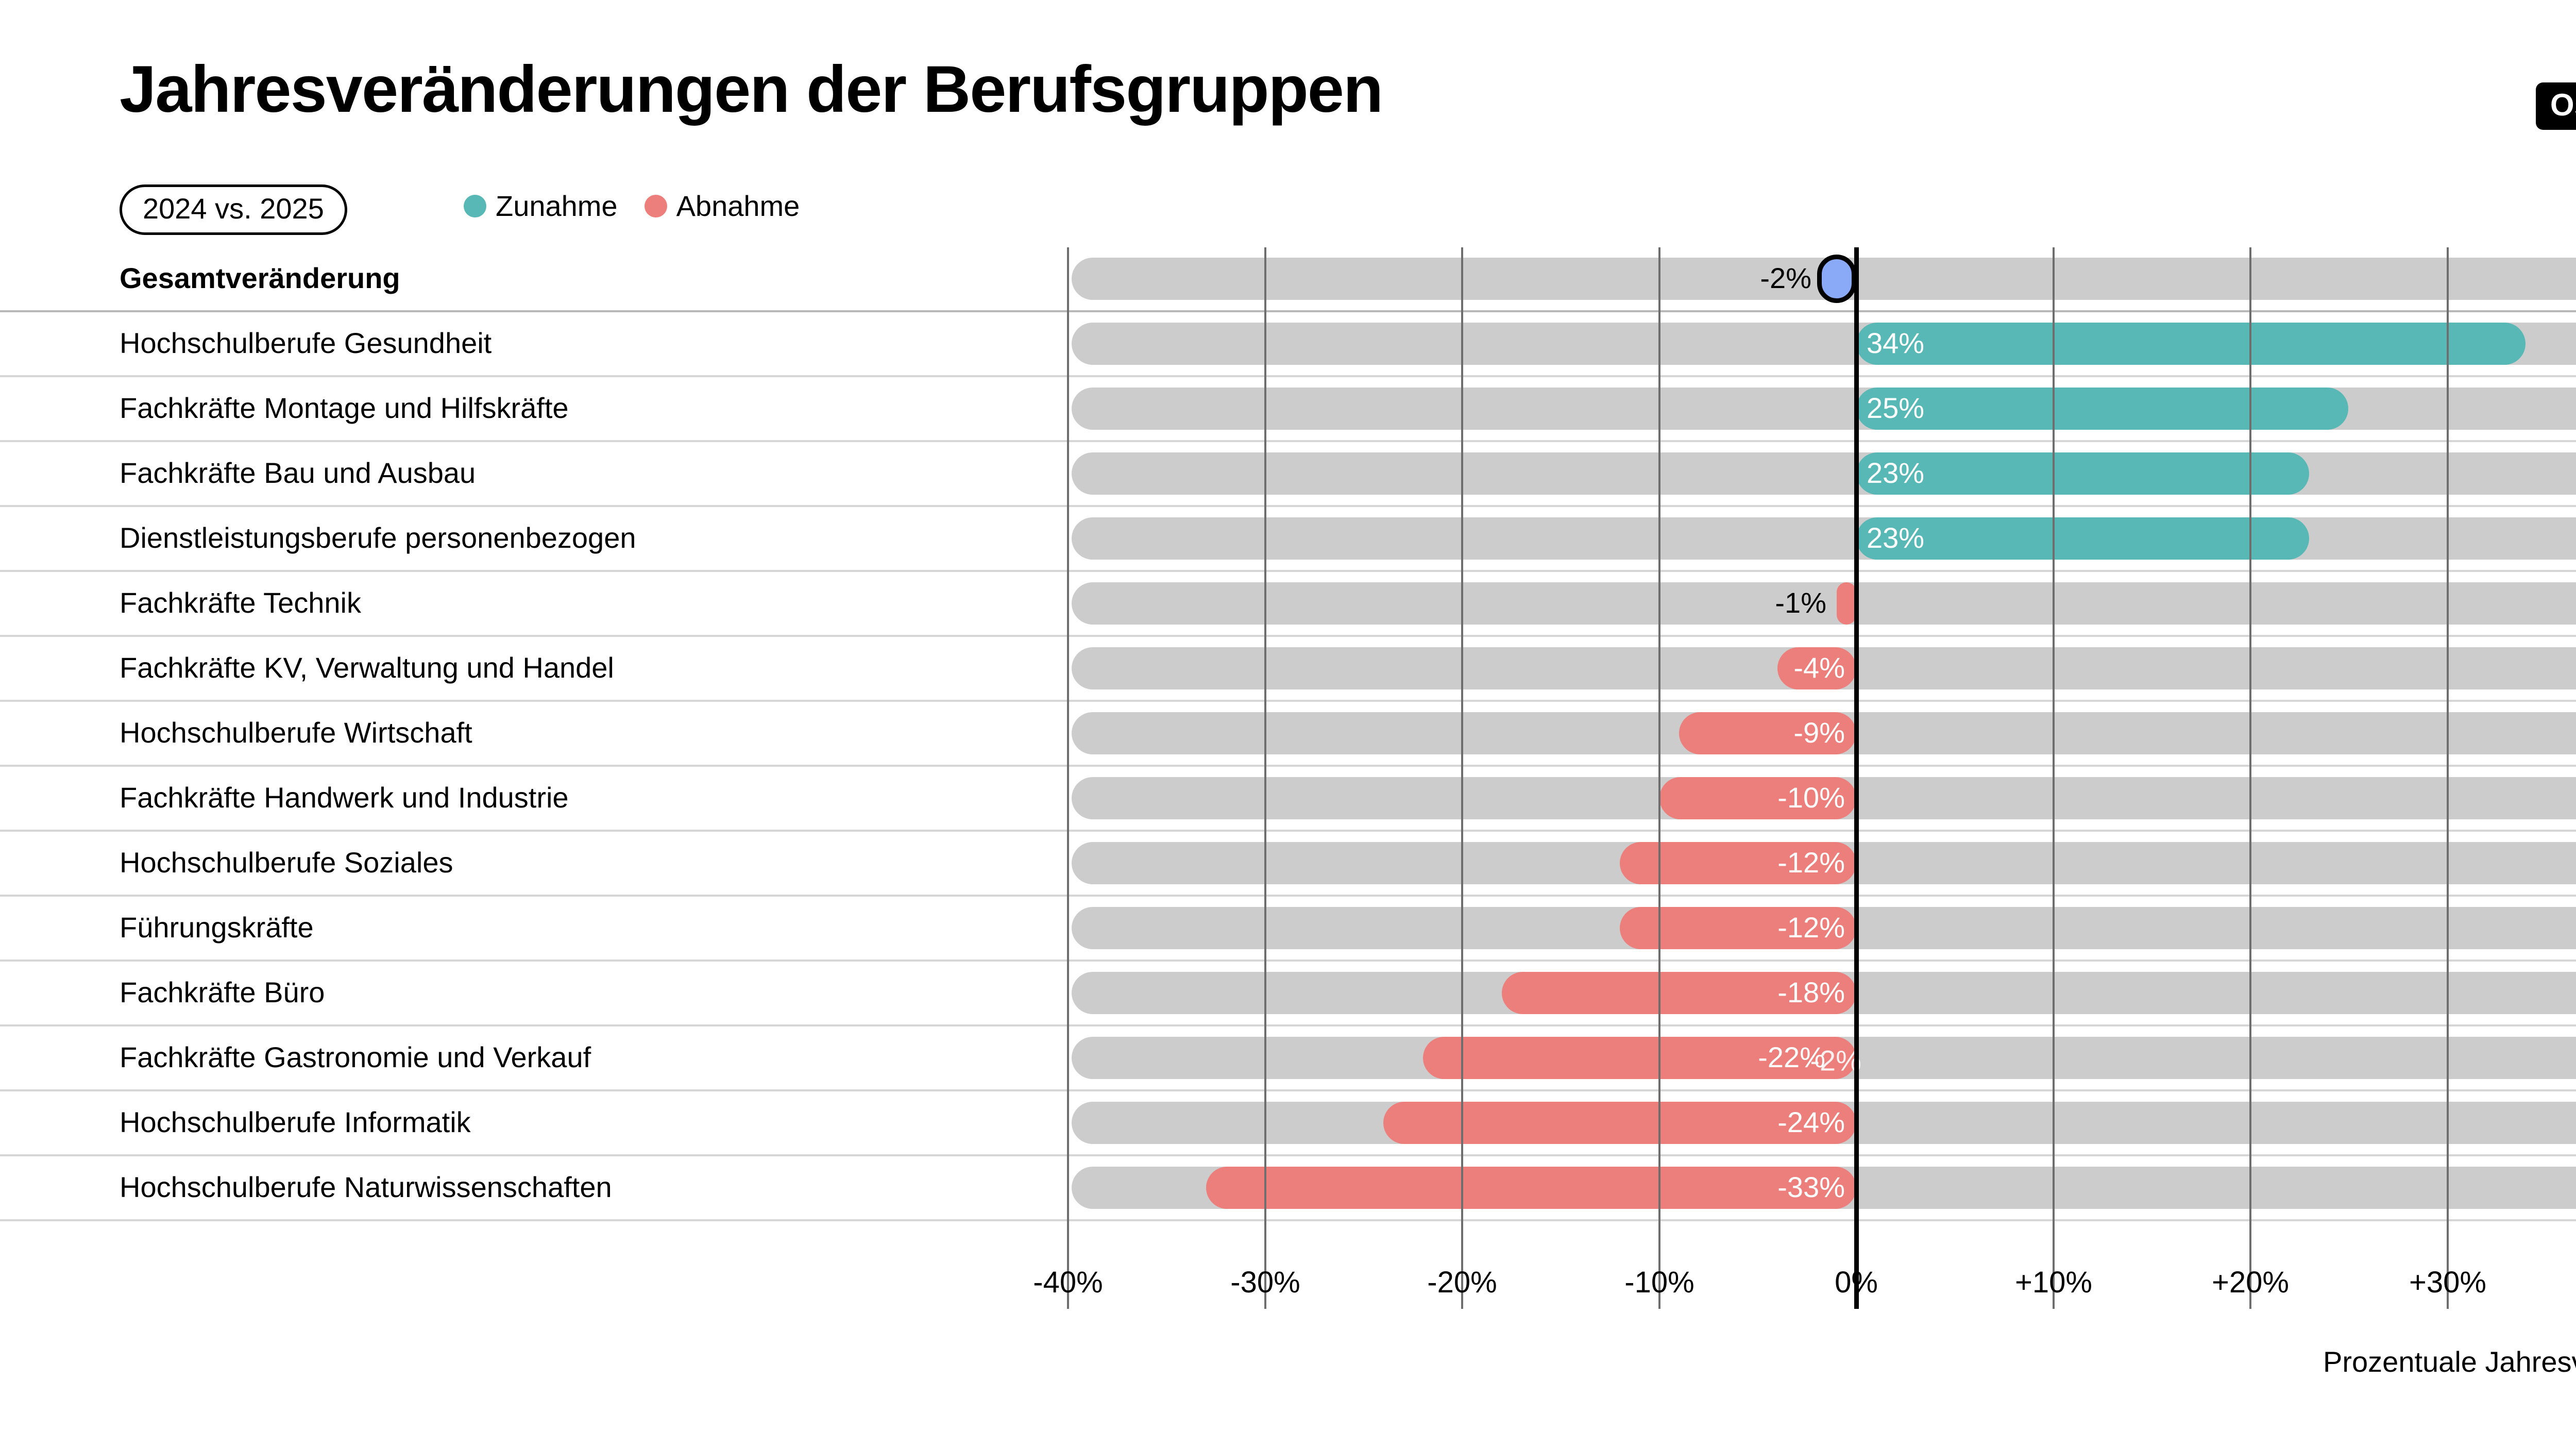 The height and width of the screenshot is (1431, 2576). I want to click on table-row: Hochschulberufe Gesundheit 34%, so click(1288, 344).